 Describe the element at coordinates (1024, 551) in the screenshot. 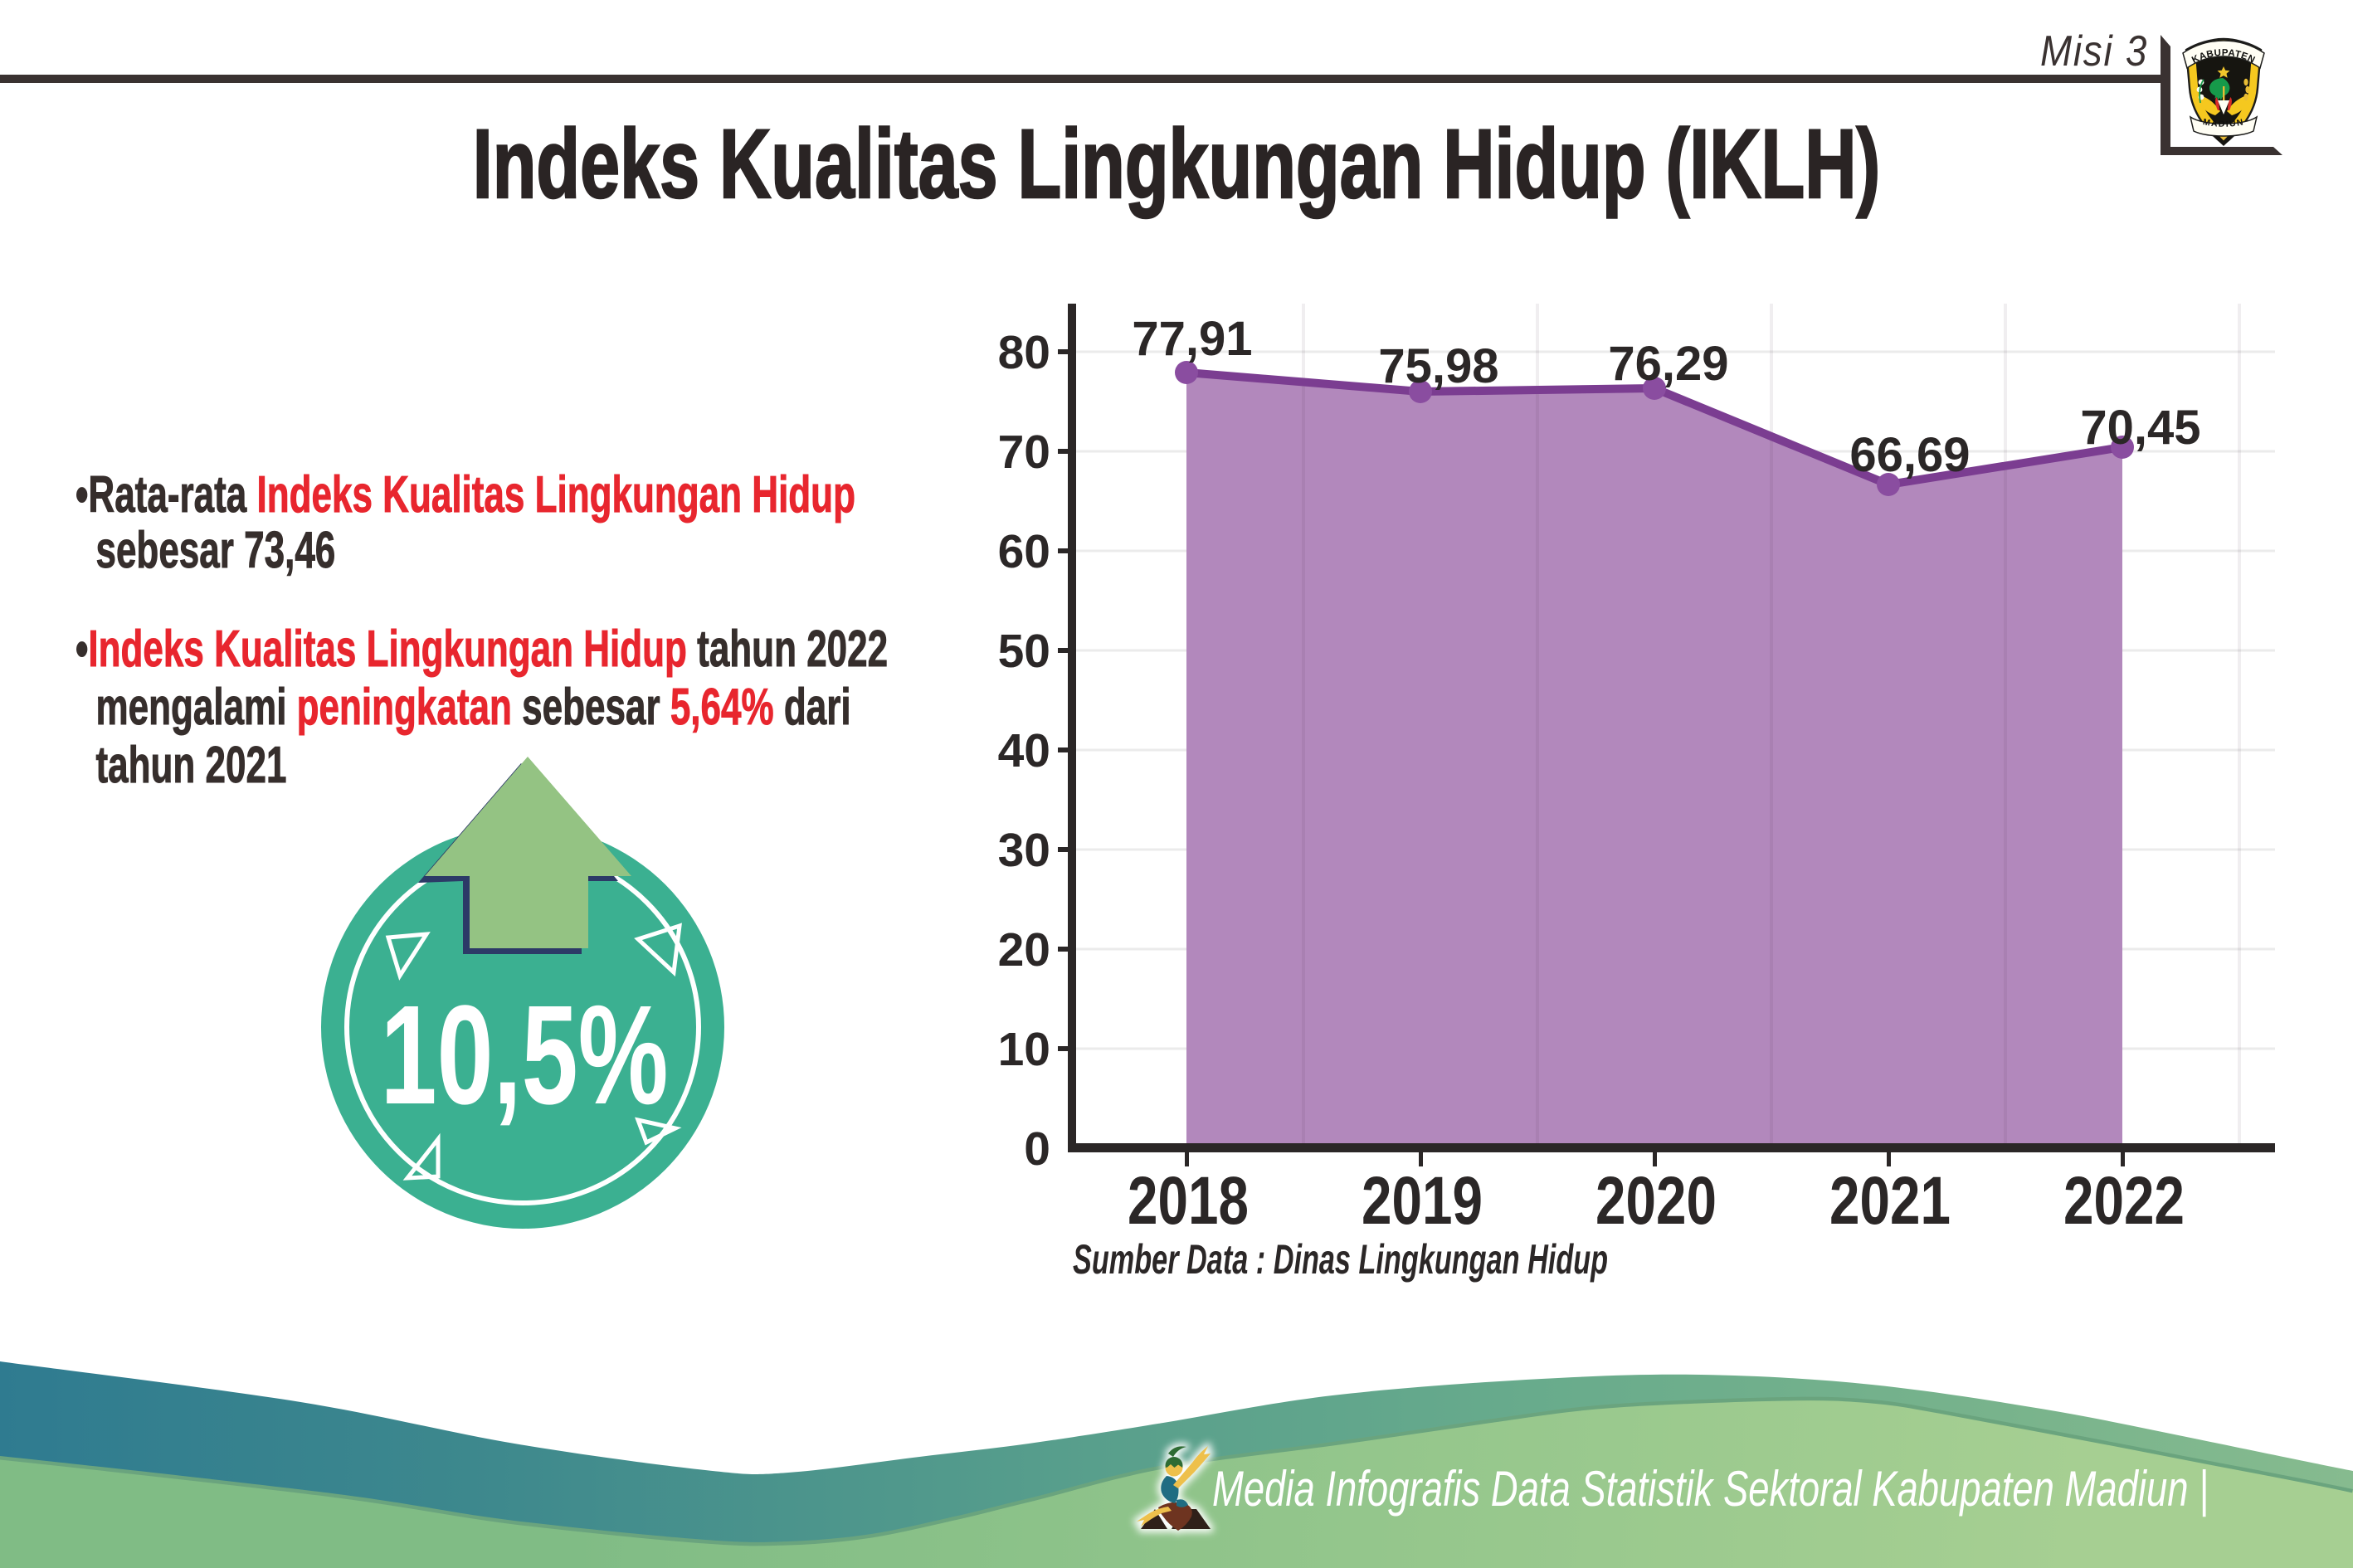

I see `svg-text: 60` at that location.